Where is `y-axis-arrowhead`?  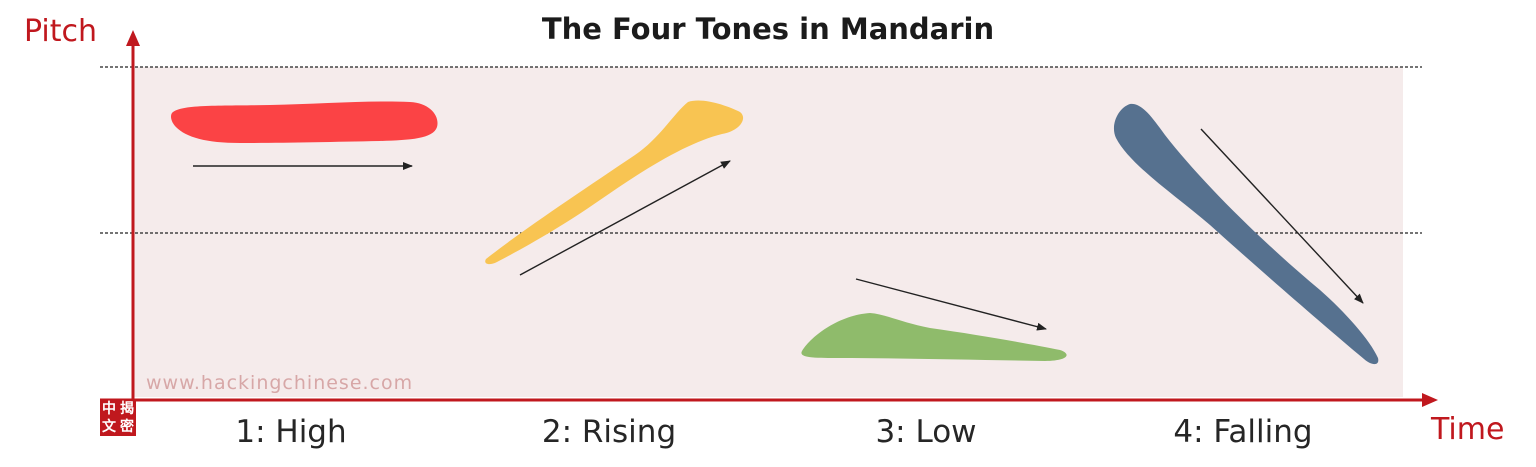 y-axis-arrowhead is located at coordinates (133, 38).